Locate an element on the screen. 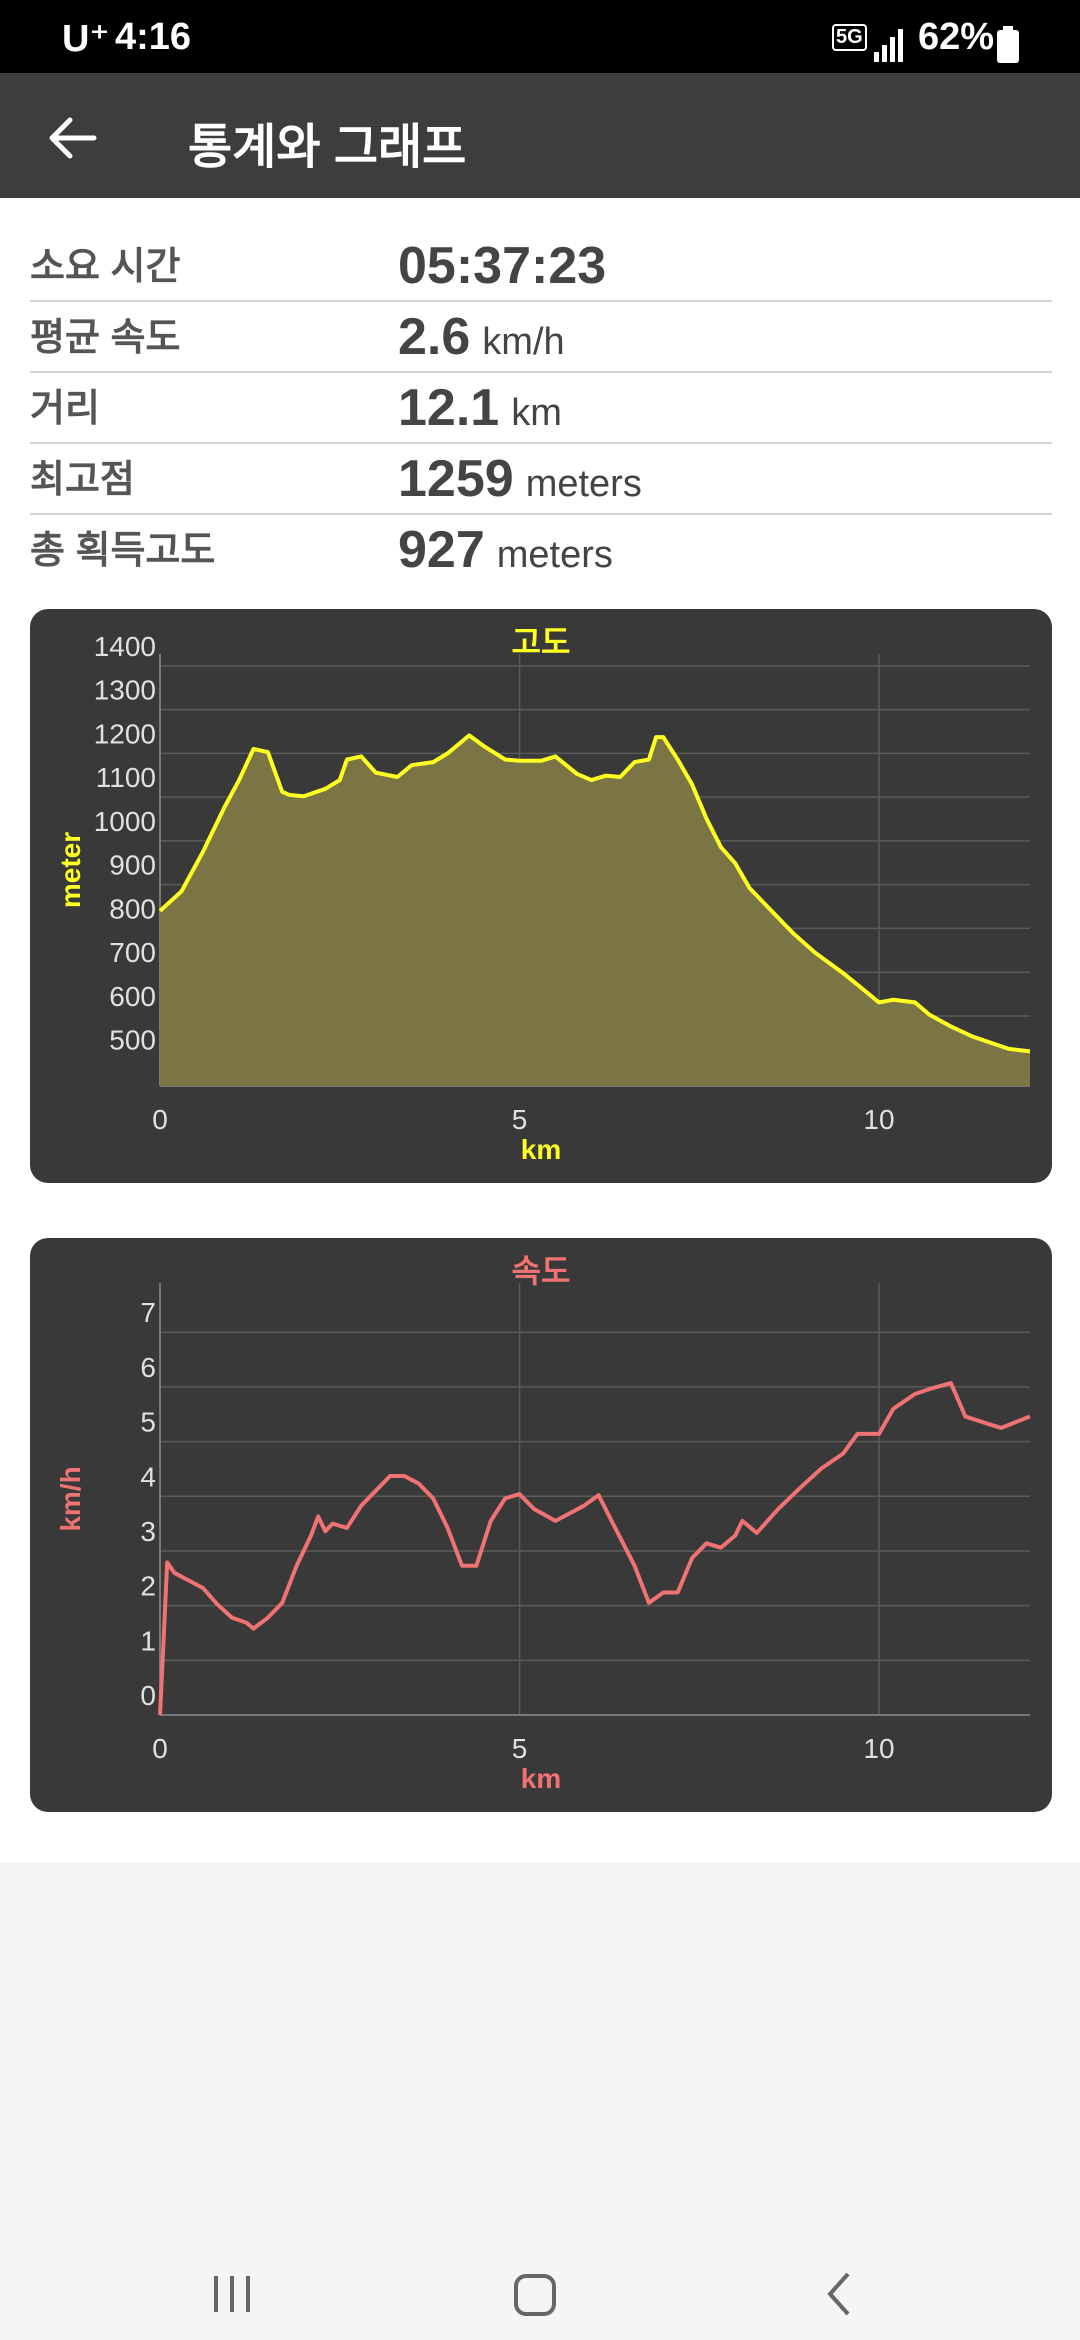  y-tick-label: 0 is located at coordinates (148, 1695).